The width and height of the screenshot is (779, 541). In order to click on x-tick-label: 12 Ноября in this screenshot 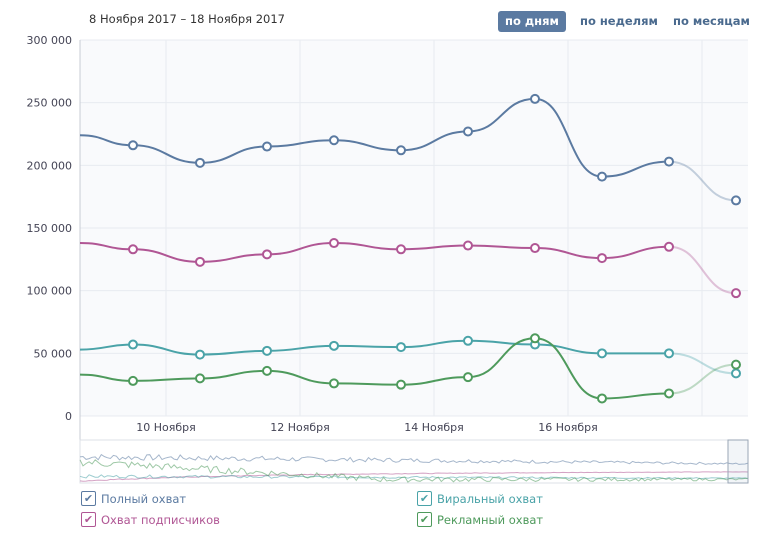, I will do `click(300, 427)`.